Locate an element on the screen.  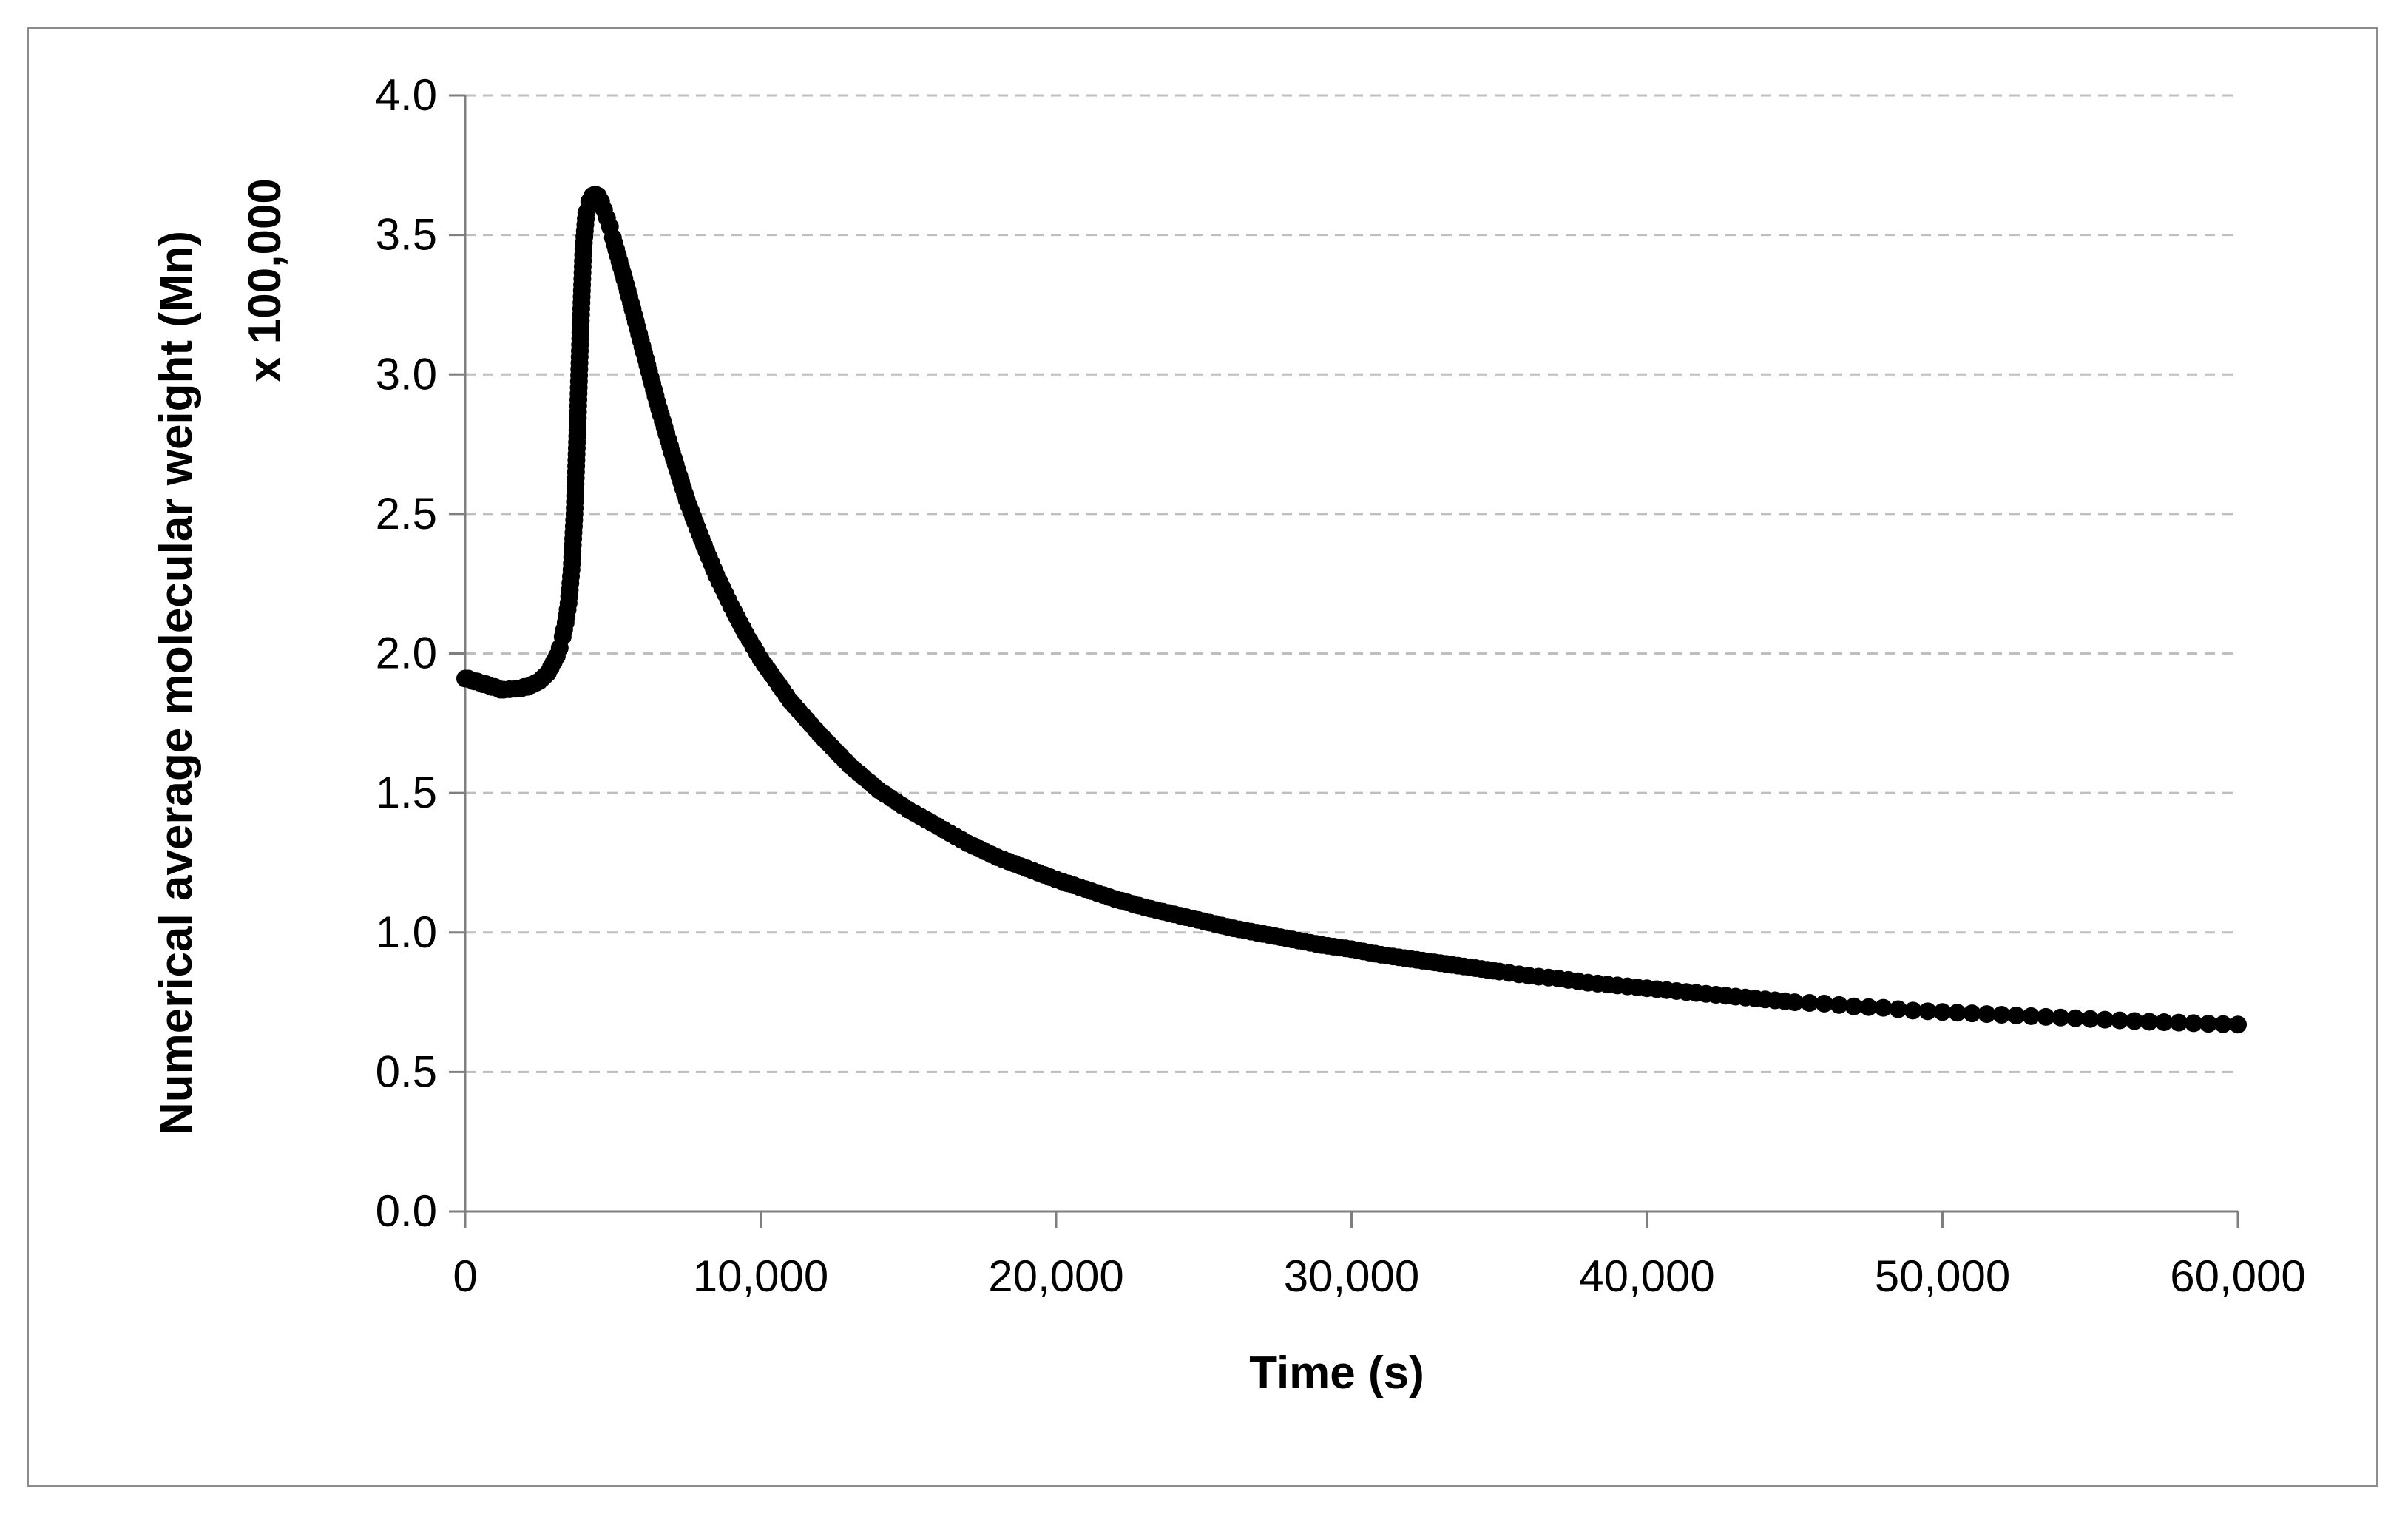
y-tick-label: 0.0 is located at coordinates (407, 1211).